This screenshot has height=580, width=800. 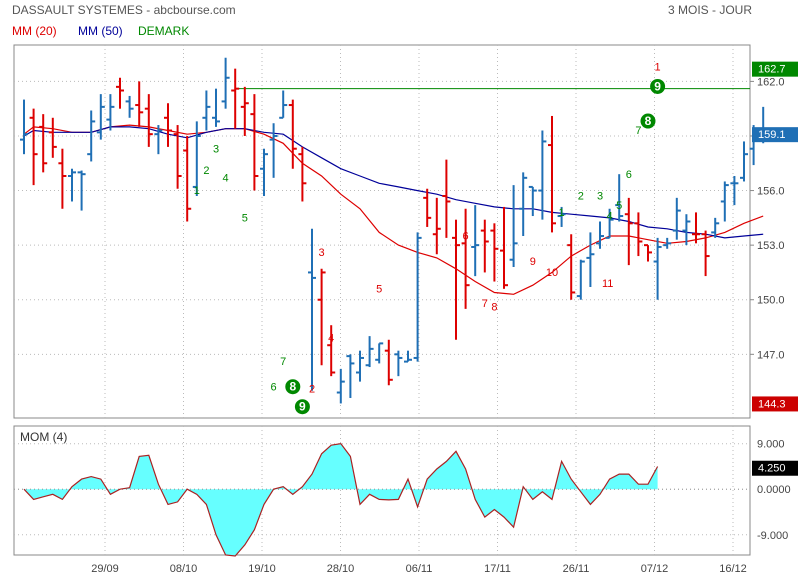 I want to click on demark-count-label: 3, so click(x=600, y=197).